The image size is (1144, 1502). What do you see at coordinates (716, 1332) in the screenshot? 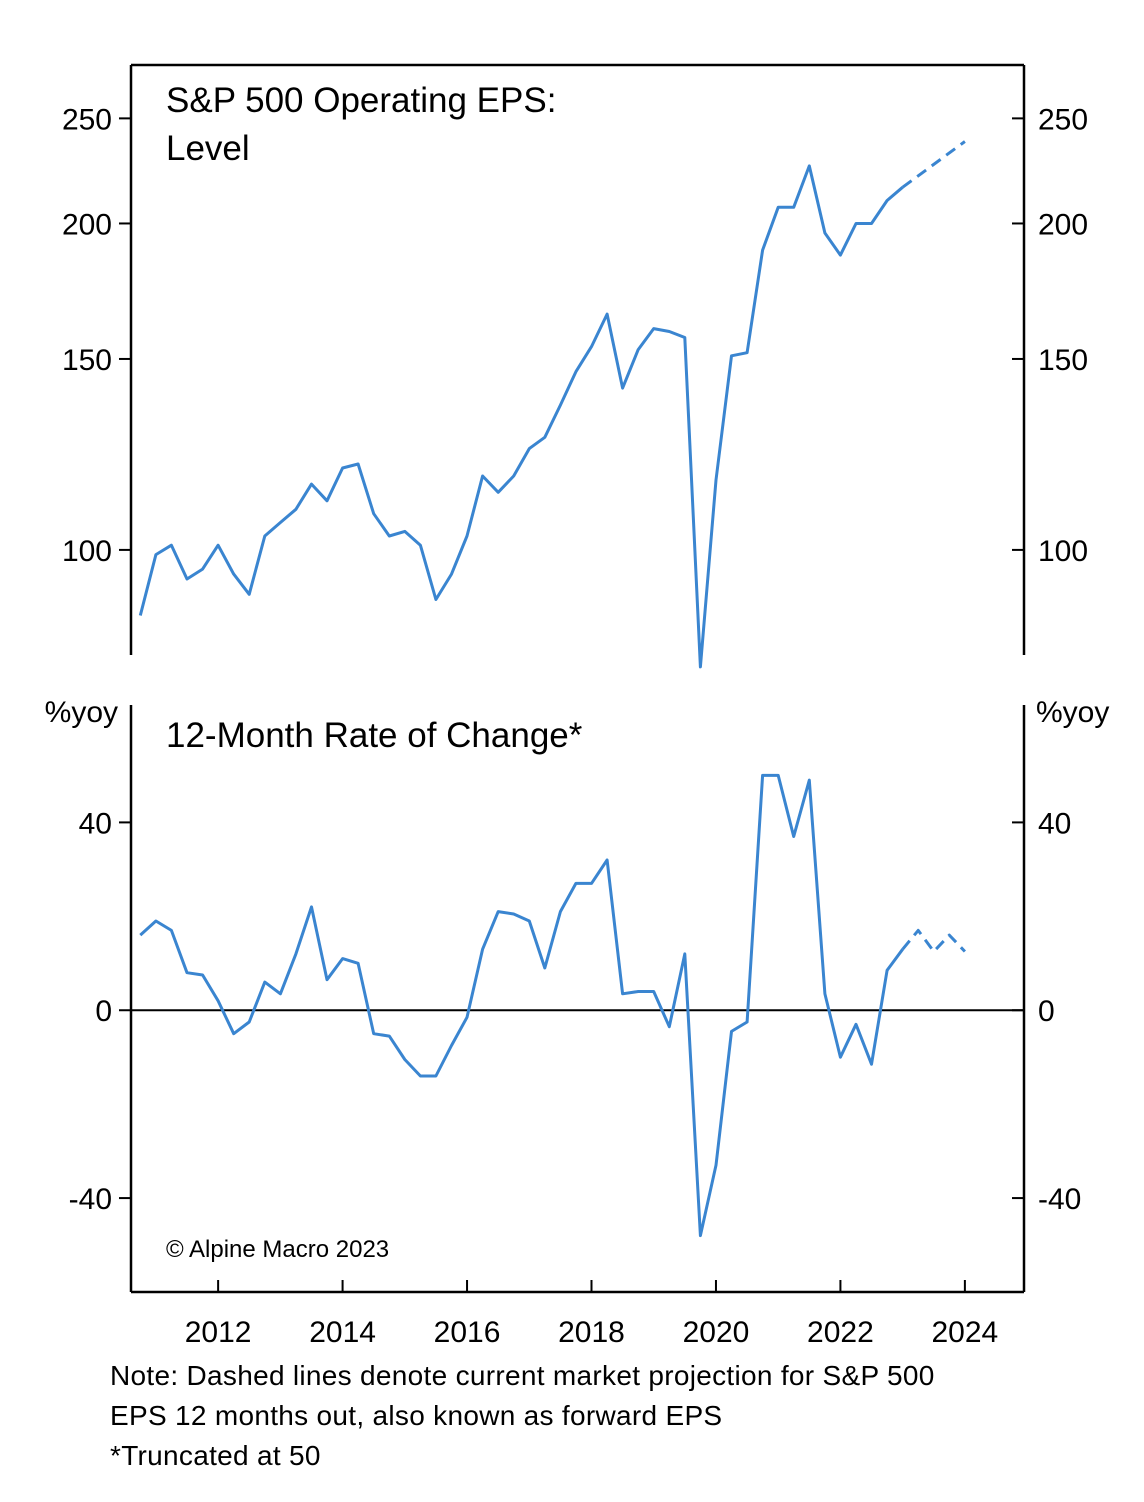
I see `x-axis-tick-label: 2020` at bounding box center [716, 1332].